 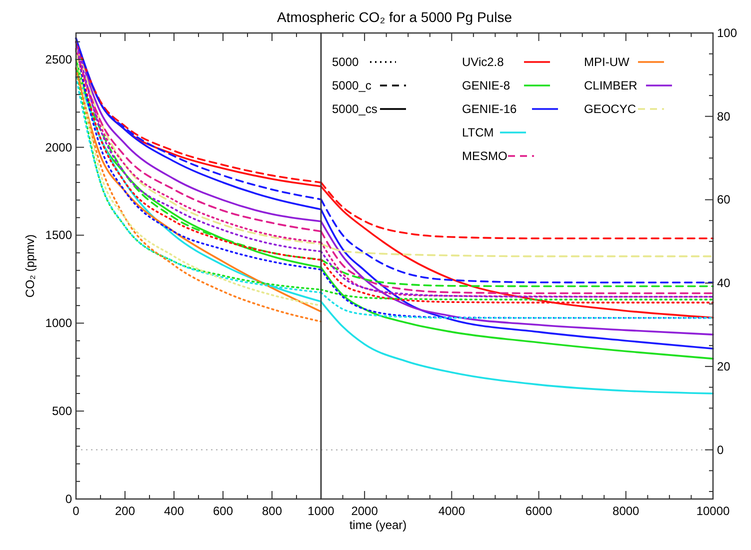 What do you see at coordinates (58, 59) in the screenshot?
I see `y-tick-label: 2500` at bounding box center [58, 59].